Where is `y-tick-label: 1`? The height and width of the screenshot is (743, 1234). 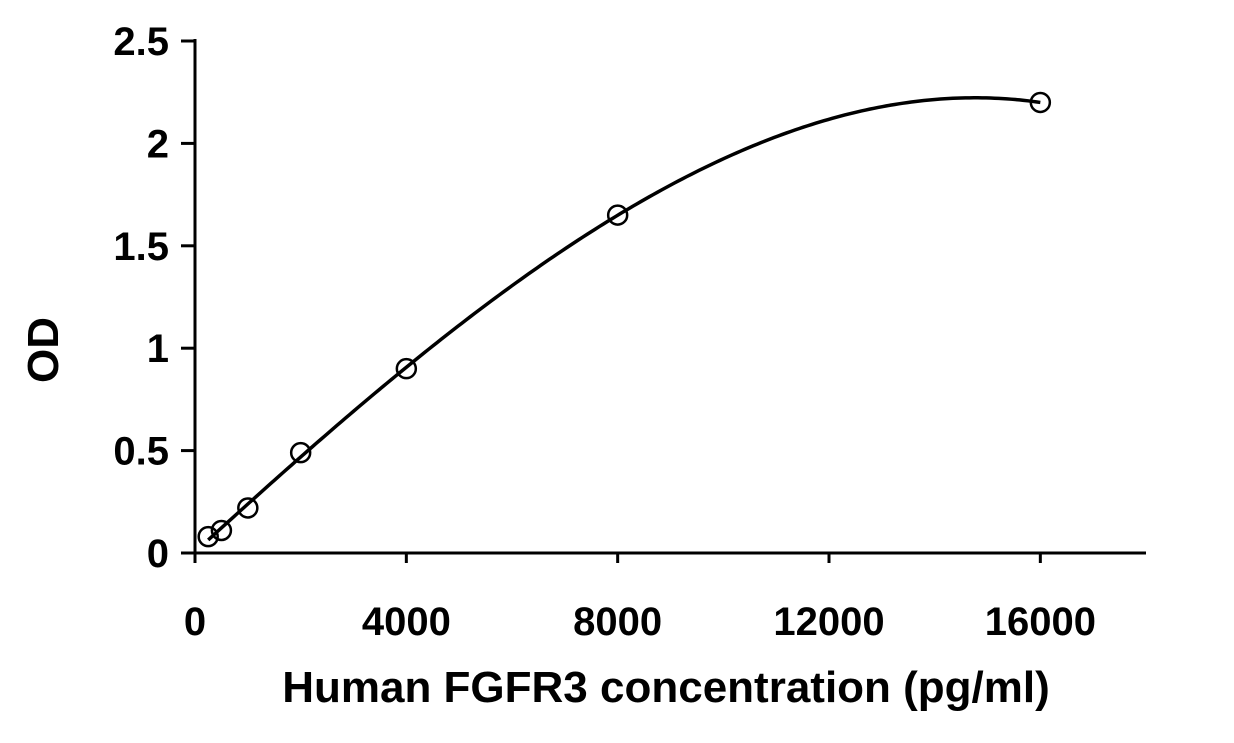
y-tick-label: 1 is located at coordinates (158, 349).